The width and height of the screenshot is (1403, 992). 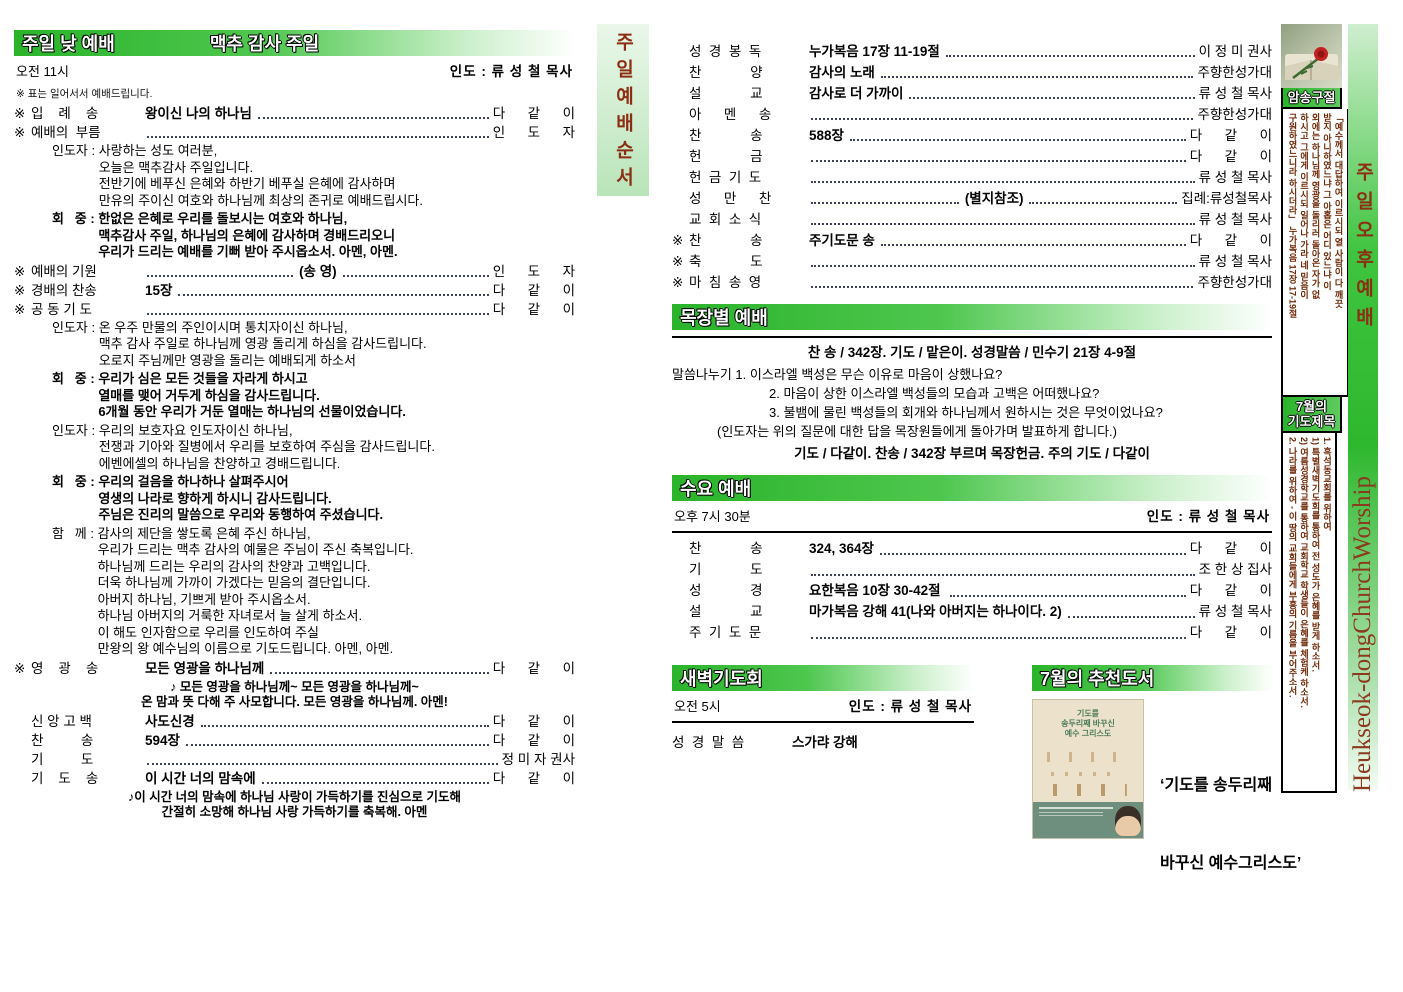 I want to click on reading-line: 아버지 하나님, 기쁘게 받아 주시옵소서., so click(x=204, y=599).